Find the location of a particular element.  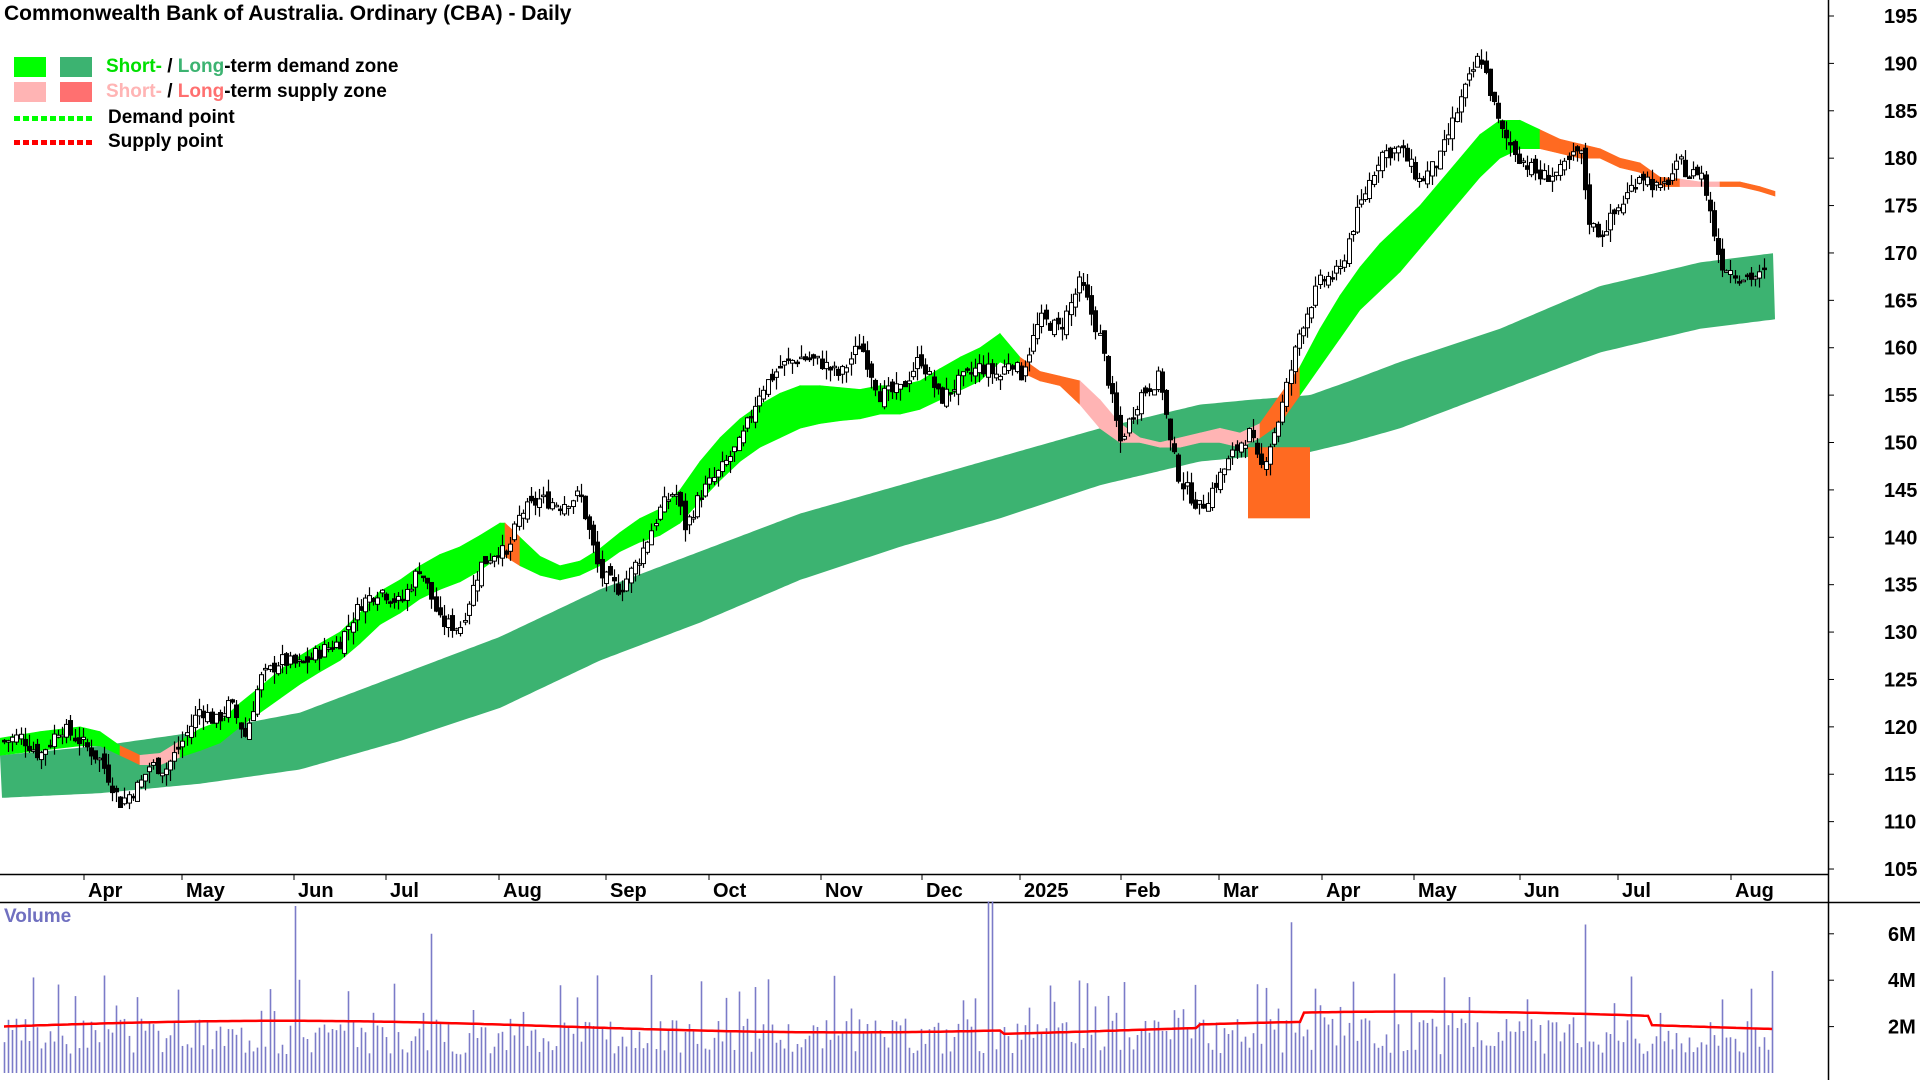

month-tick-label: Feb is located at coordinates (1143, 891).